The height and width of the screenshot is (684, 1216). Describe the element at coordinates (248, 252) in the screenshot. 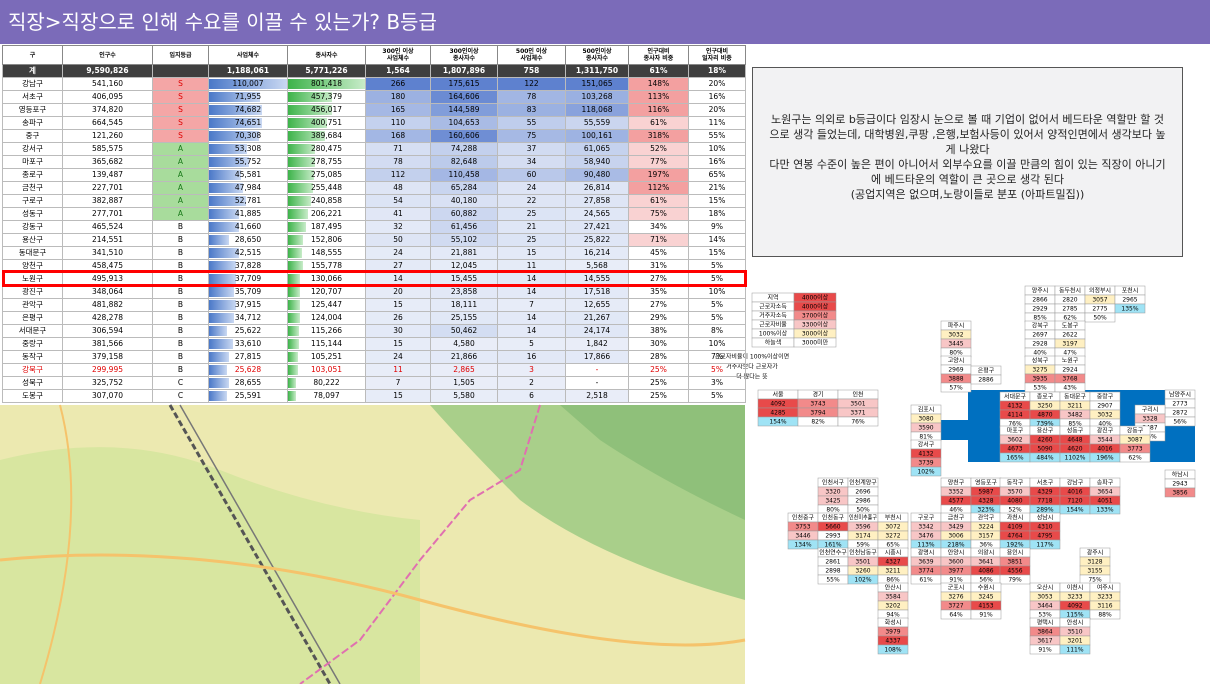

I see `cell-text: 42,515` at that location.